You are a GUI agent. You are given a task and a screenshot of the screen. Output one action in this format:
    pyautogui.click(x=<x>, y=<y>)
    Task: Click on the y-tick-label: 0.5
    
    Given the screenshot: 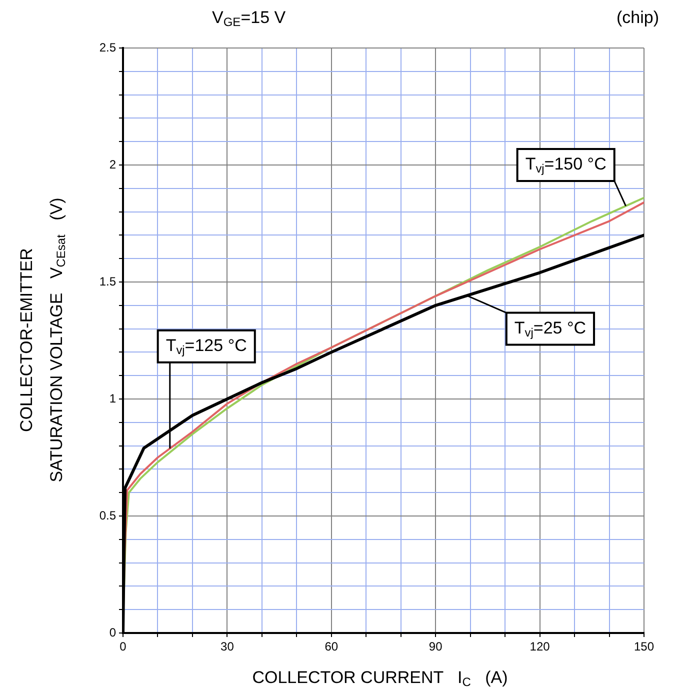 What is the action you would take?
    pyautogui.click(x=107, y=515)
    